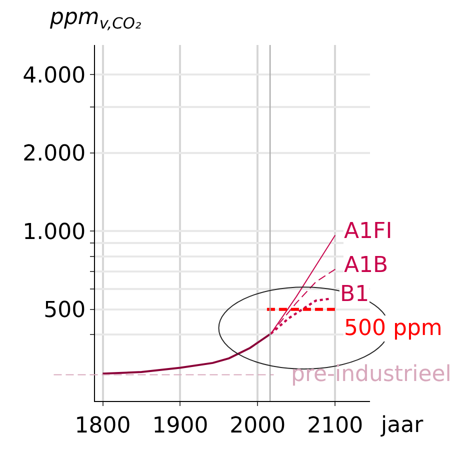 This screenshot has width=472, height=450. Describe the element at coordinates (258, 425) in the screenshot. I see `x-tick-label: 2000` at that location.